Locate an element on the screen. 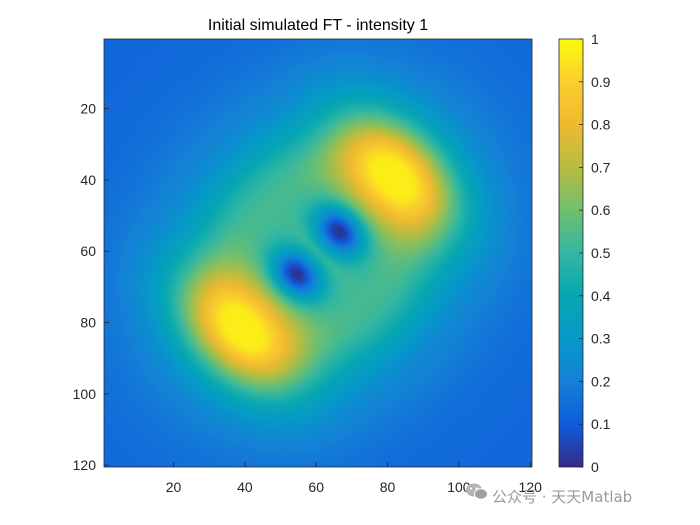  colorbar: 0 0.1 0.2 0.3 0.4 0.5 0.6 0.7 0.8 0.9 1 is located at coordinates (584, 253).